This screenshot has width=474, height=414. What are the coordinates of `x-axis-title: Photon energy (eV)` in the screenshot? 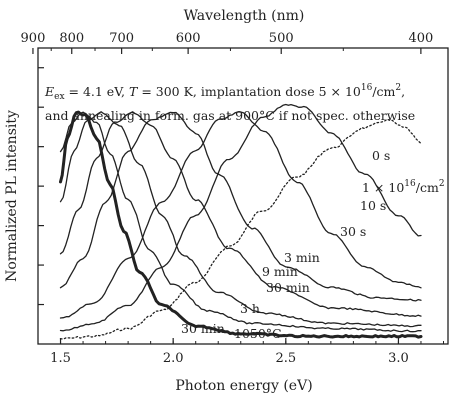 It's located at (243, 386).